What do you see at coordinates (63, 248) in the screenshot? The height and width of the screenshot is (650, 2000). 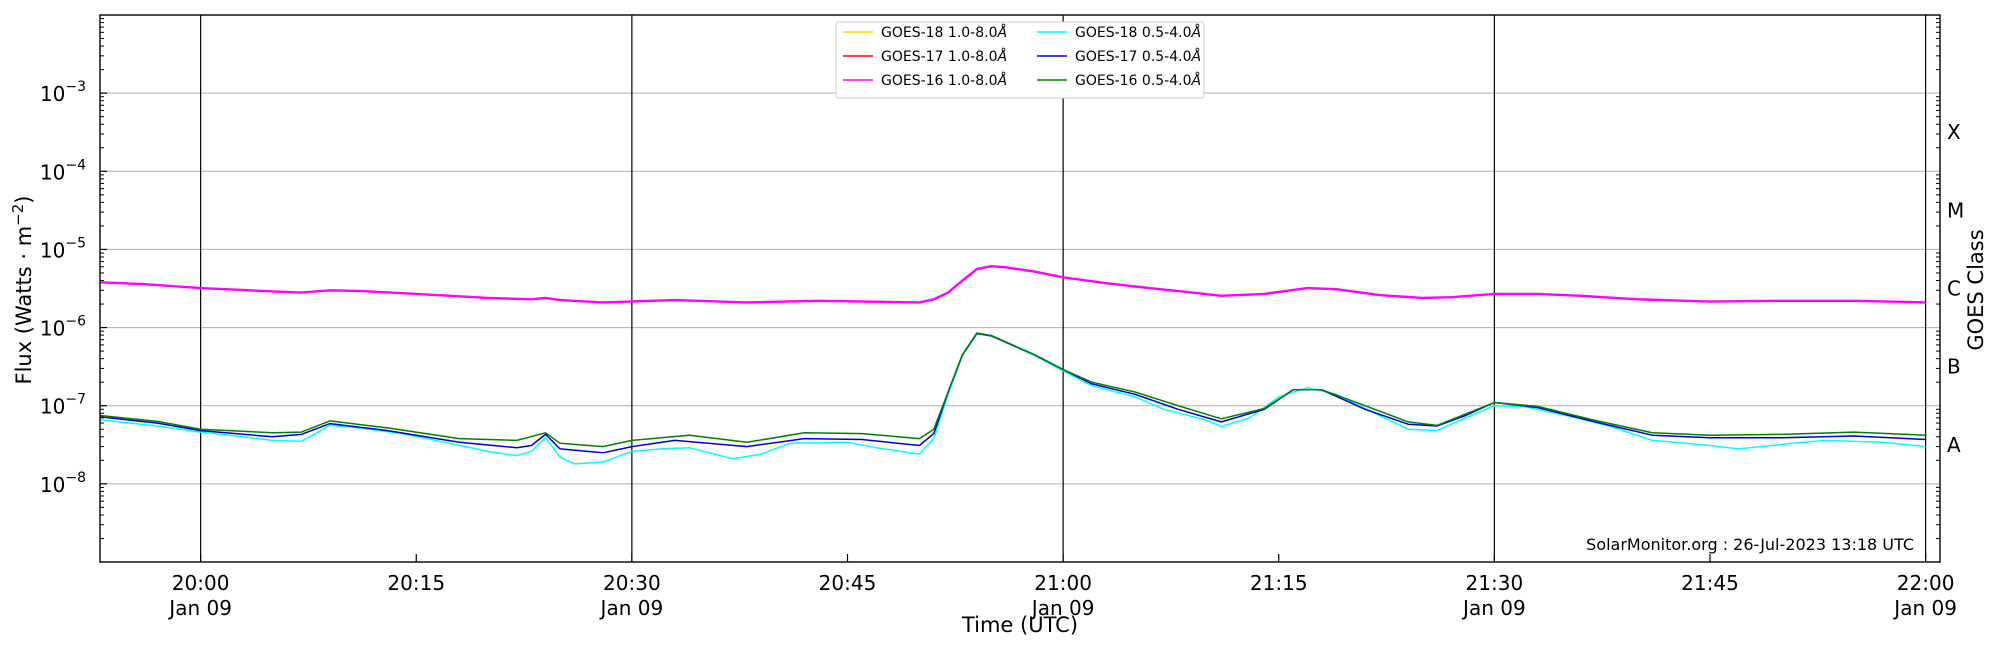 I see `y-tick-label: 10⁻⁵` at bounding box center [63, 248].